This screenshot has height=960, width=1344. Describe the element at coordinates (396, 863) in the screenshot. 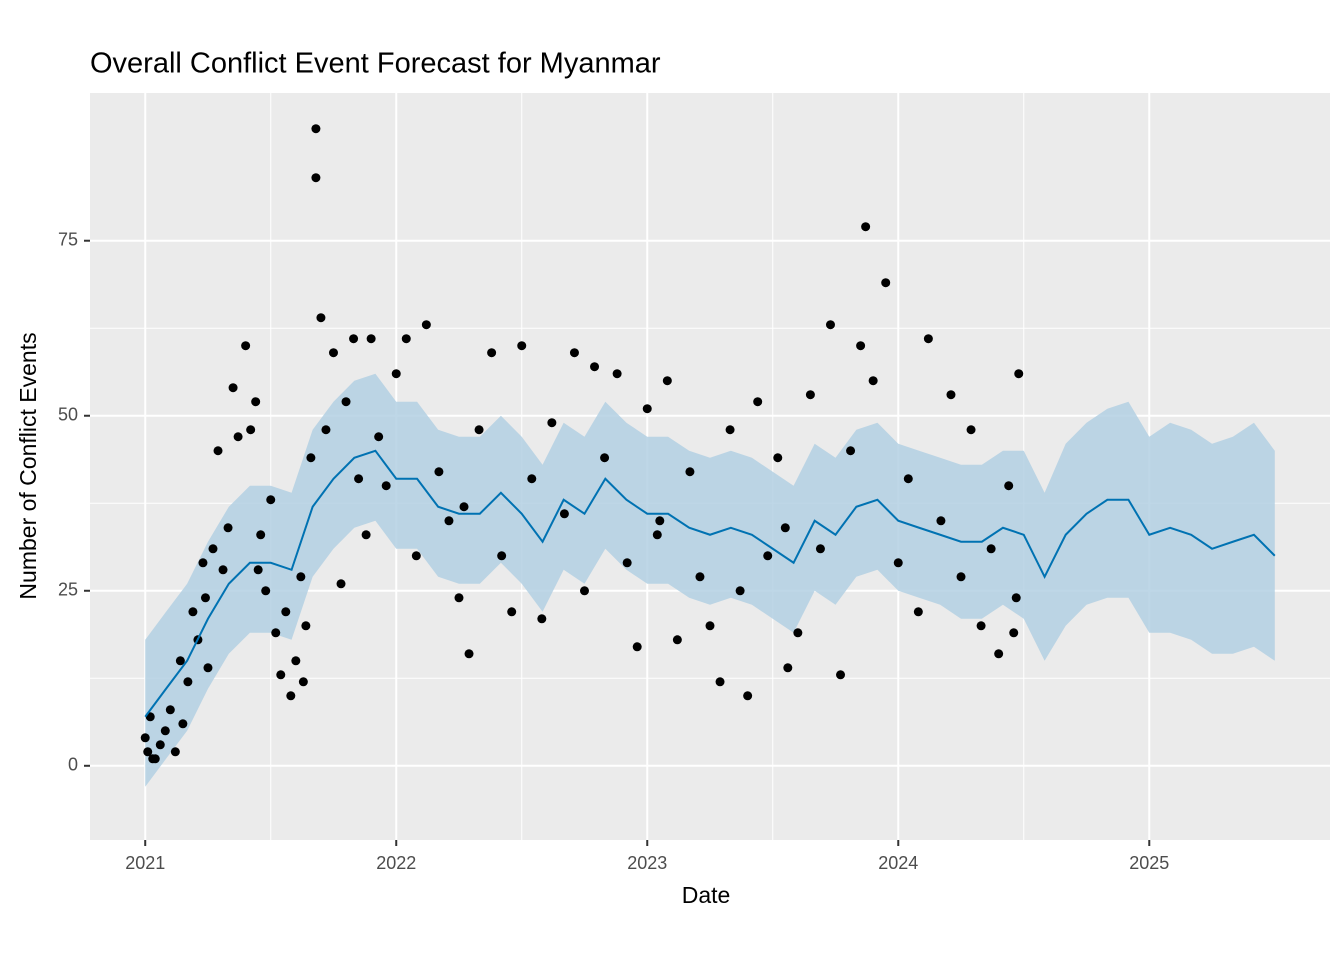

I see `x-tick-label: 2022` at that location.